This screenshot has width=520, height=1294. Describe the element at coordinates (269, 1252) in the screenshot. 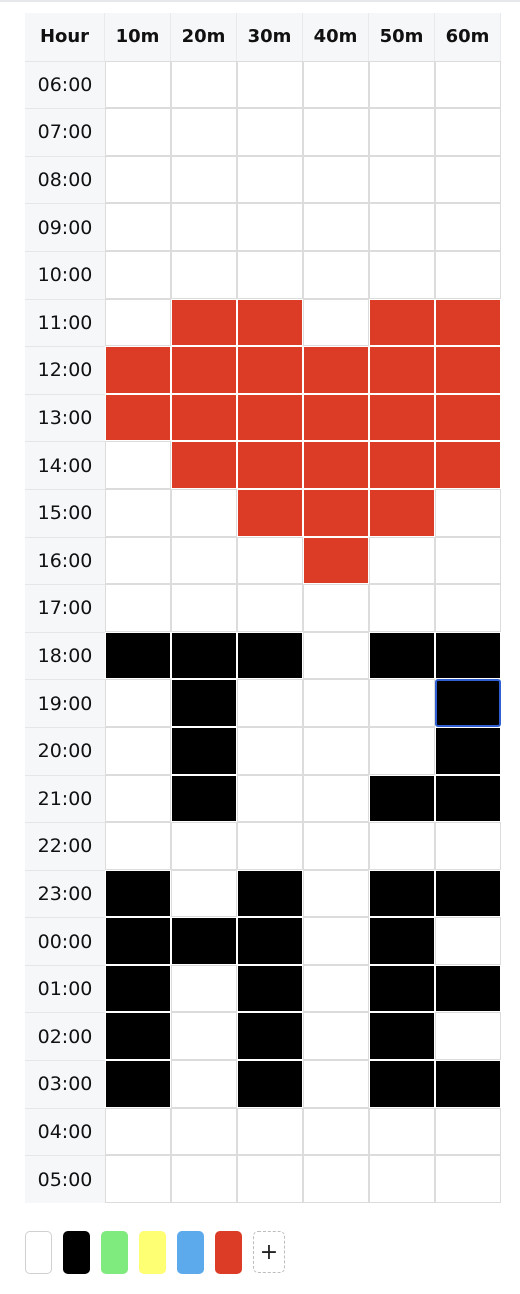

I see `add-color-button: +` at that location.